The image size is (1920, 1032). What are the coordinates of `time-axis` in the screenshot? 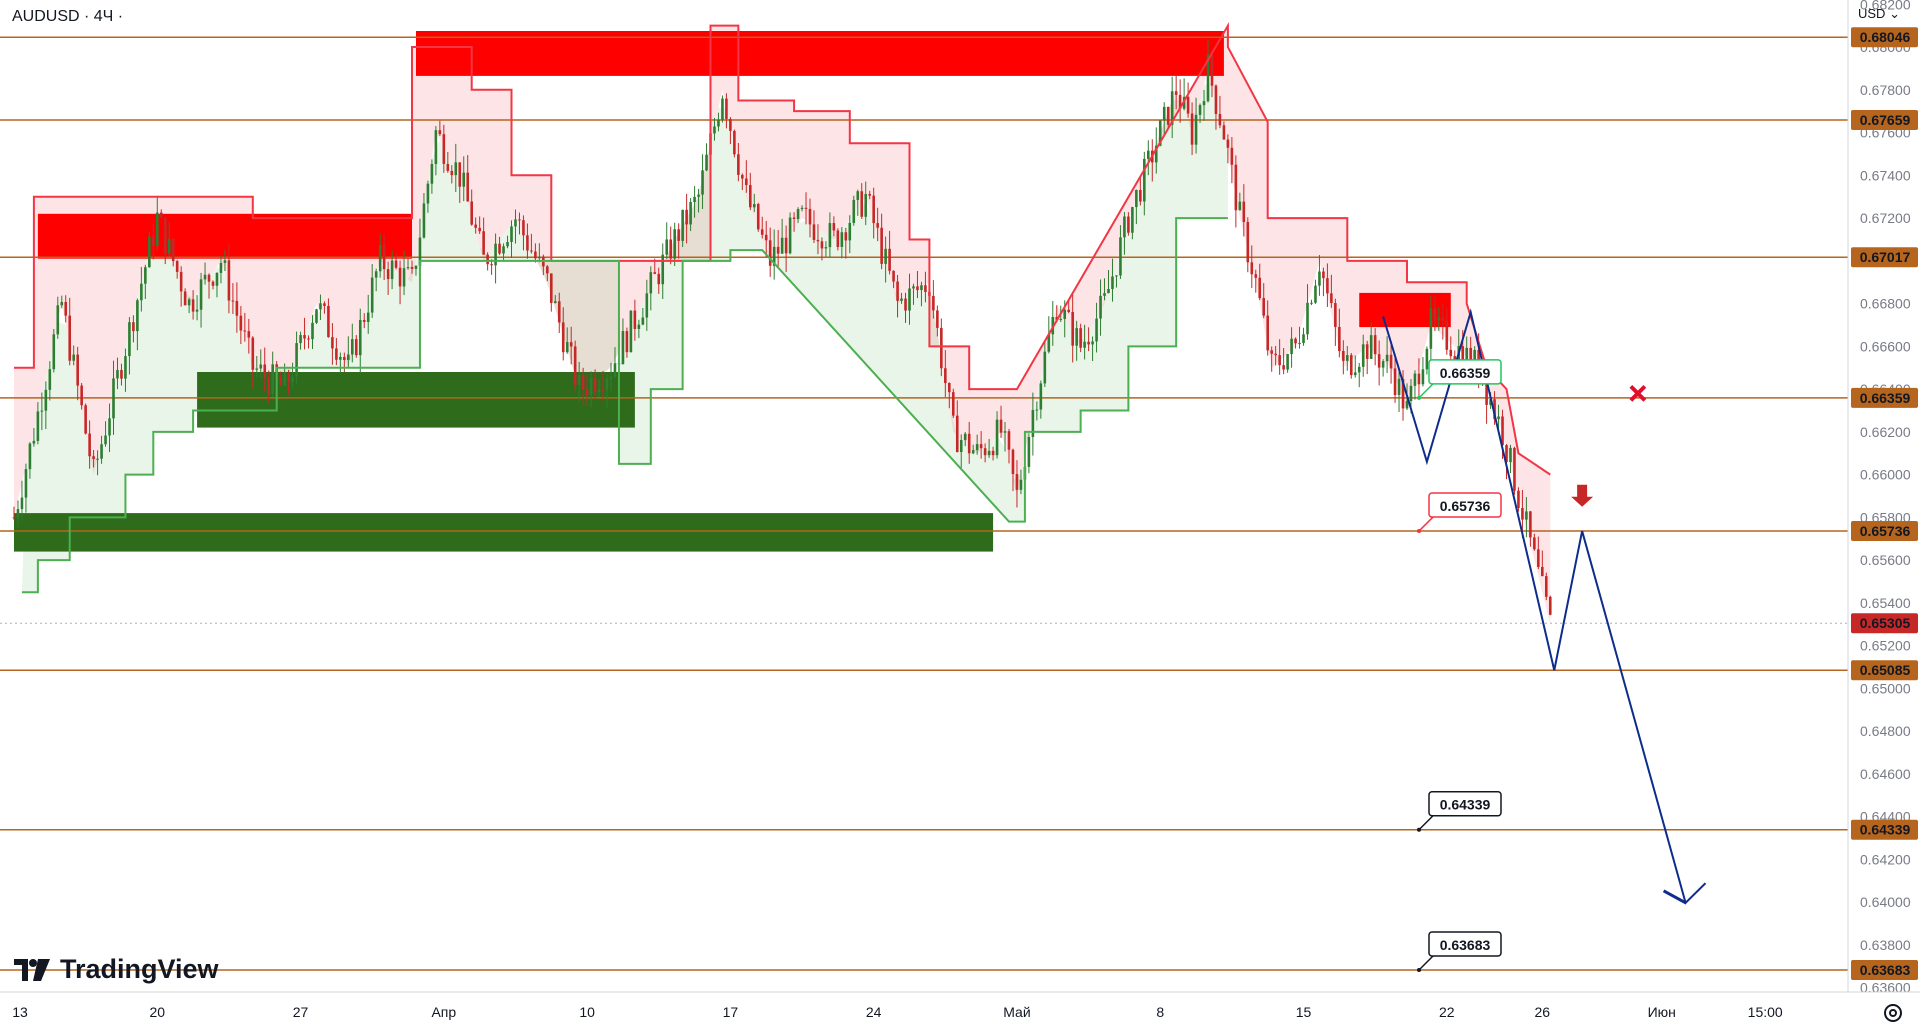 It's located at (960, 1012).